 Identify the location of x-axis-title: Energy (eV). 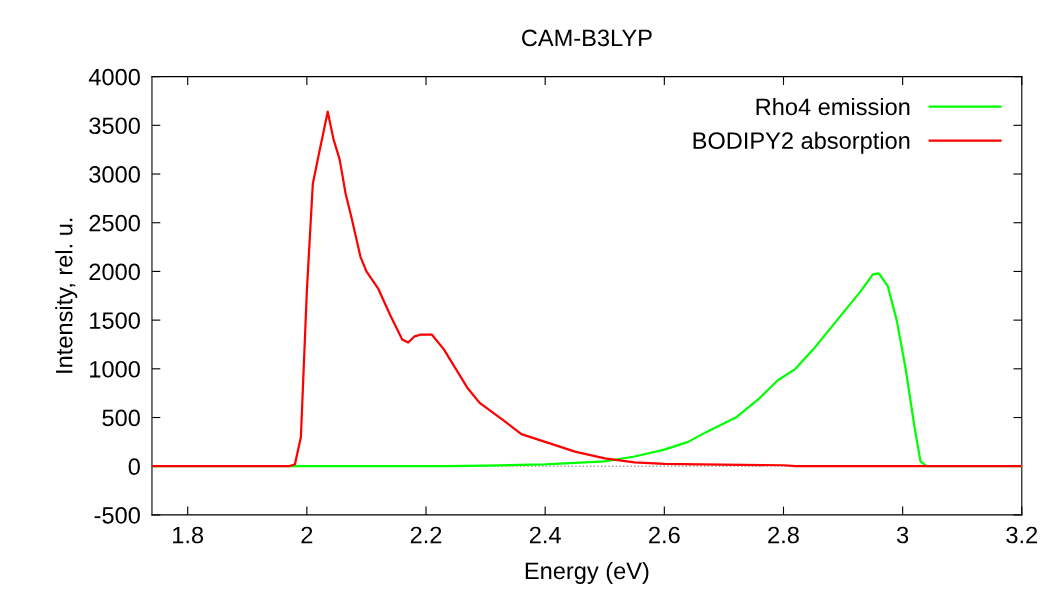
(587, 572).